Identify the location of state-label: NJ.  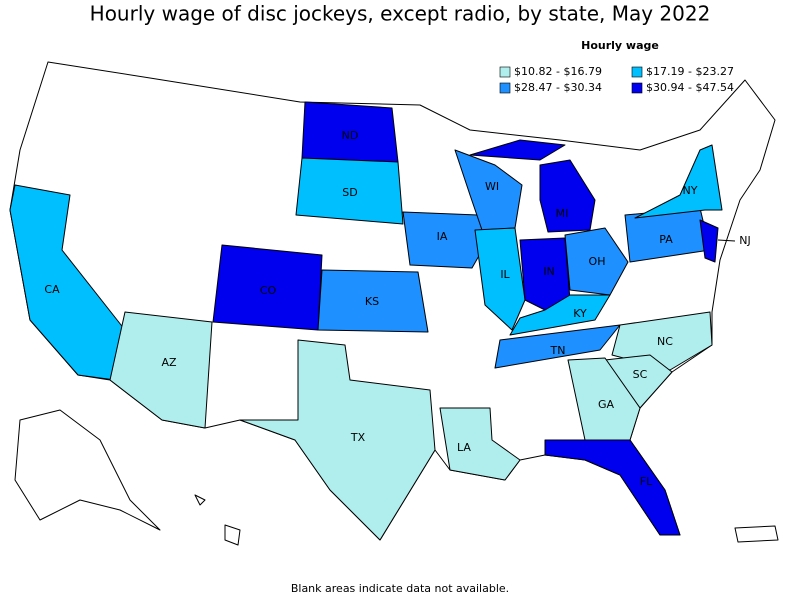
(744, 240).